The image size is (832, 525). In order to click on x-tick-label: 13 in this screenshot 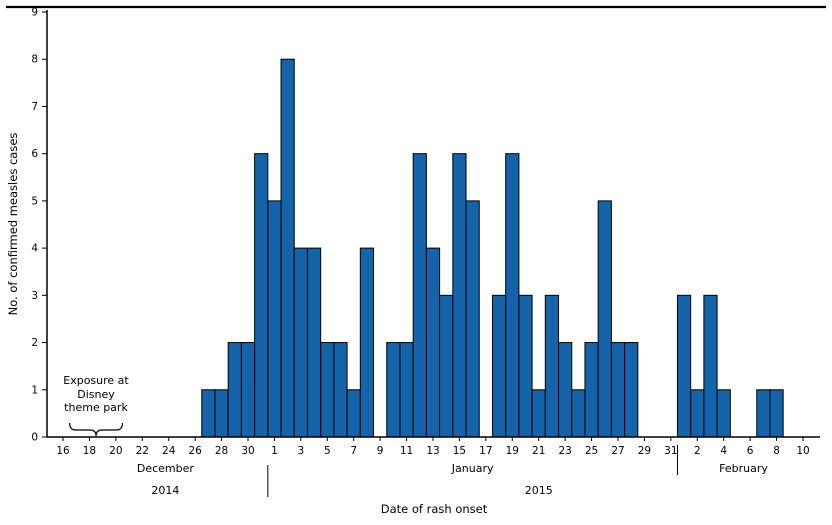, I will do `click(432, 451)`.